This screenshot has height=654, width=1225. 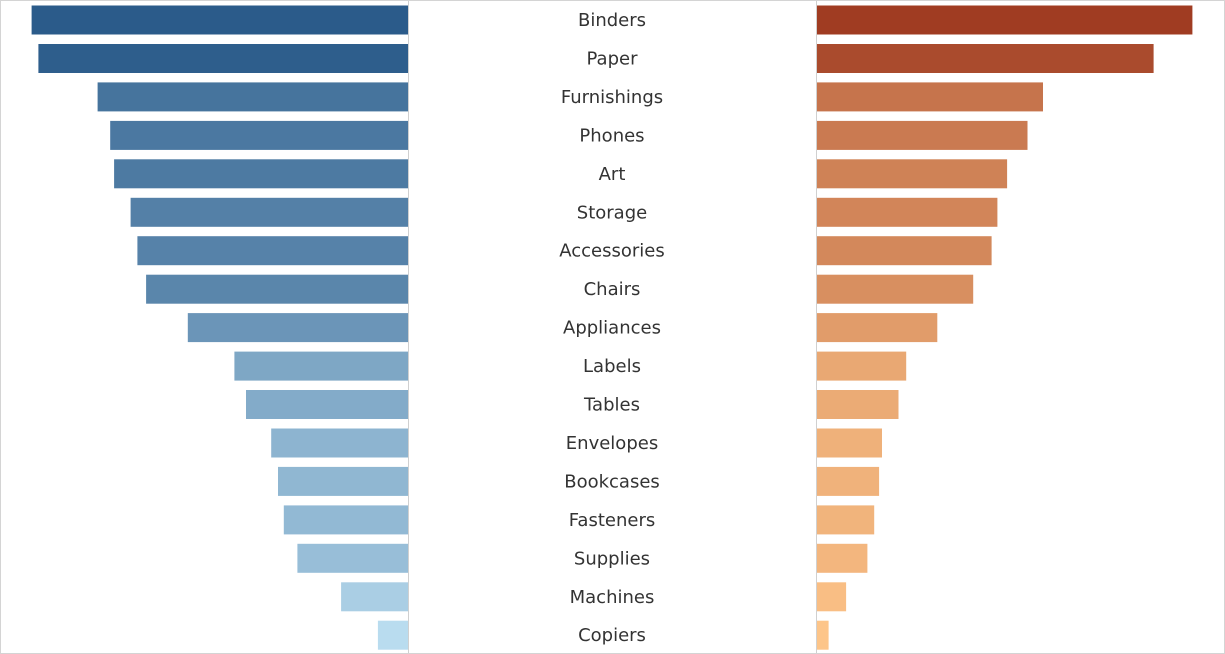 What do you see at coordinates (272, 251) in the screenshot?
I see `left-bar-accessories` at bounding box center [272, 251].